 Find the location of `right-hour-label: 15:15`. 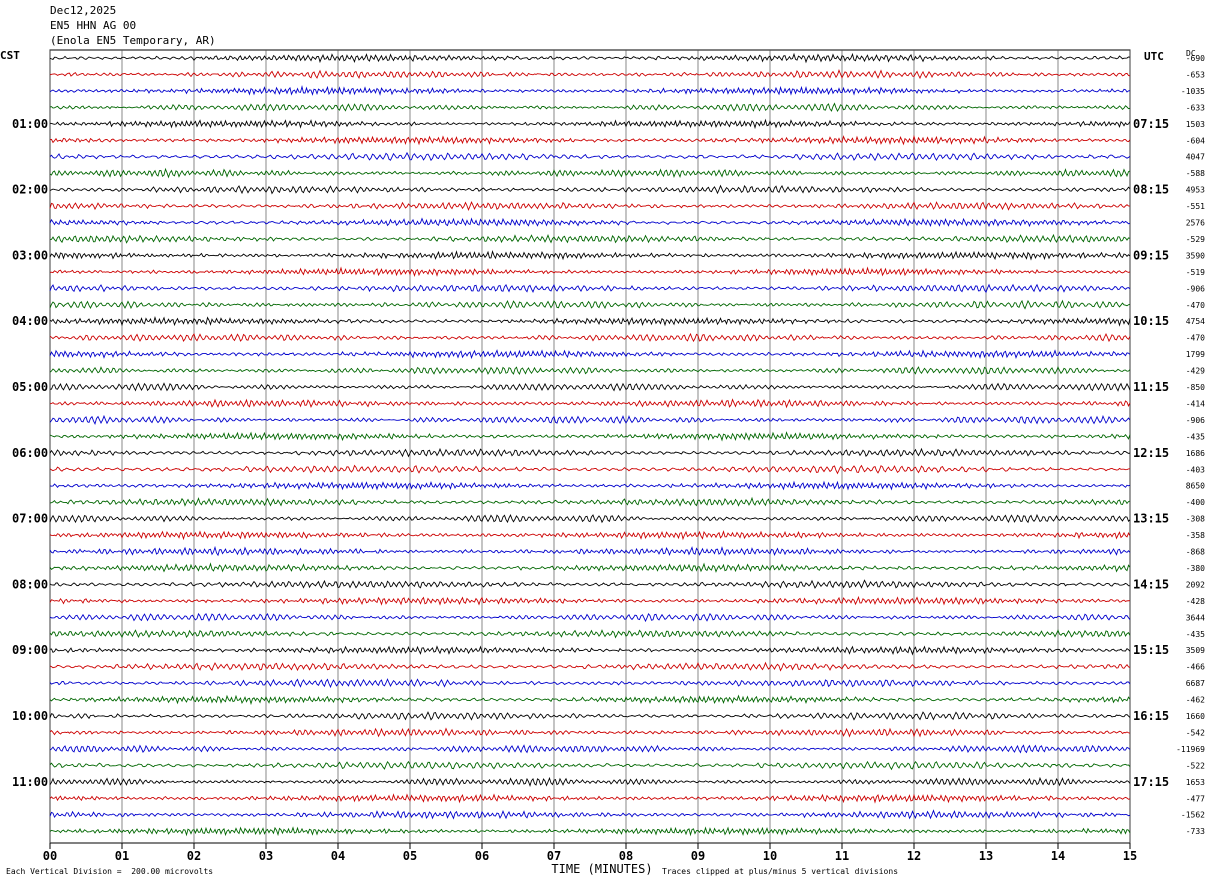

right-hour-label: 15:15 is located at coordinates (1151, 650).